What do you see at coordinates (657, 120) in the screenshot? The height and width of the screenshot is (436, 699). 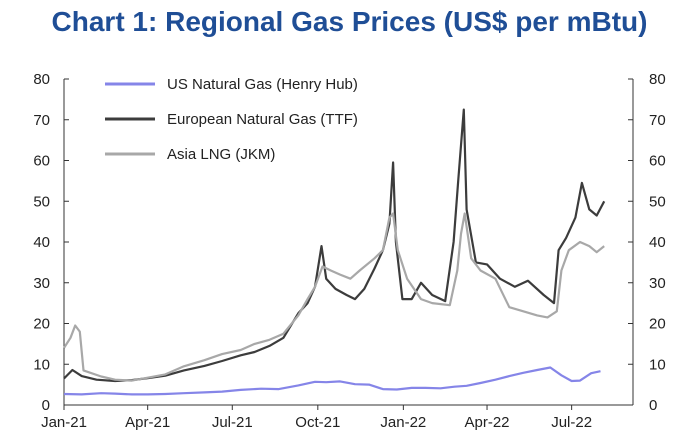 I see `y-tick-label-right: 70` at bounding box center [657, 120].